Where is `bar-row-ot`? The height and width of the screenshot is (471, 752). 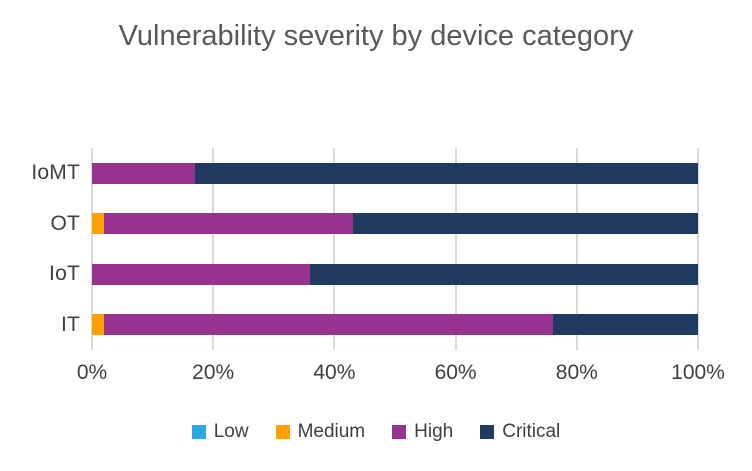
bar-row-ot is located at coordinates (395, 224).